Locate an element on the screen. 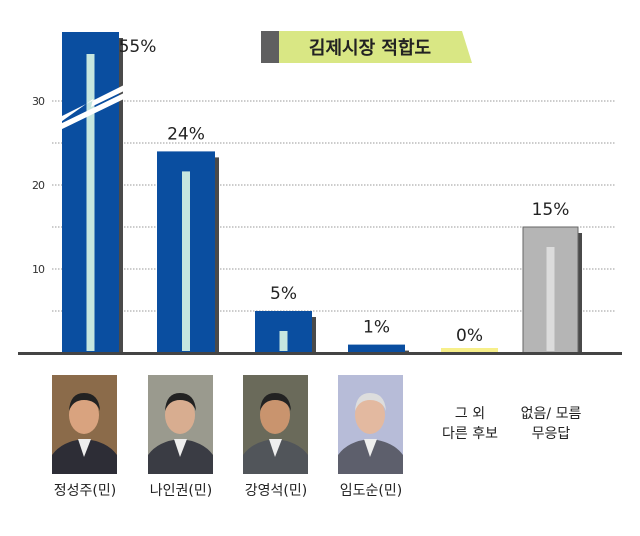 The height and width of the screenshot is (536, 640). title-banner is located at coordinates (375, 47).